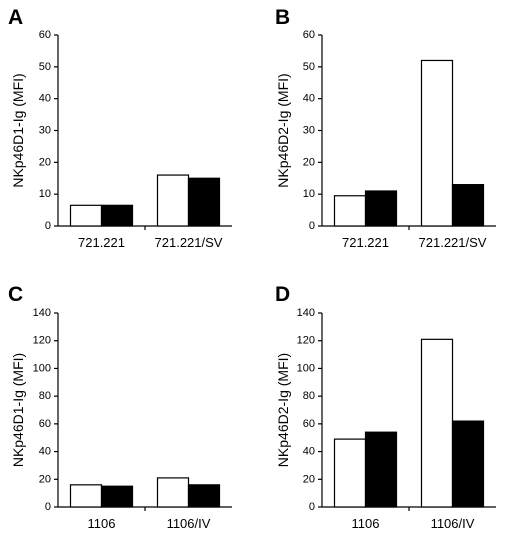 Image resolution: width=520 pixels, height=539 pixels. I want to click on panel-letter: D, so click(282, 294).